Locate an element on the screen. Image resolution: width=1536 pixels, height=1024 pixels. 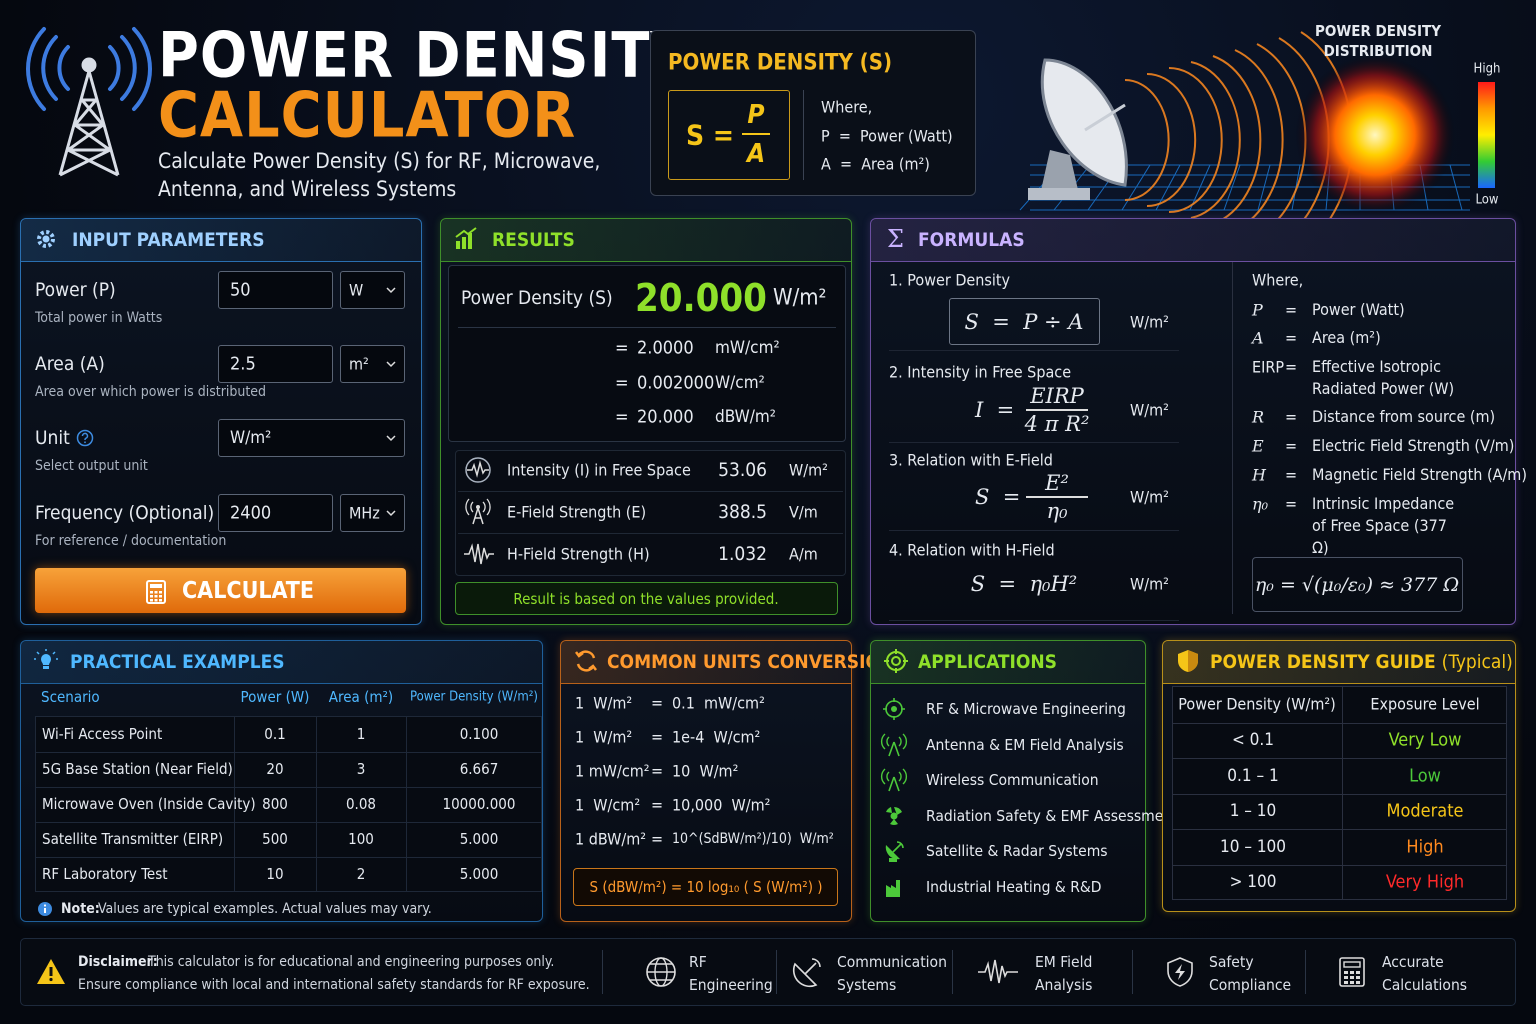
conversion-value: 0.002000 is located at coordinates (676, 382).